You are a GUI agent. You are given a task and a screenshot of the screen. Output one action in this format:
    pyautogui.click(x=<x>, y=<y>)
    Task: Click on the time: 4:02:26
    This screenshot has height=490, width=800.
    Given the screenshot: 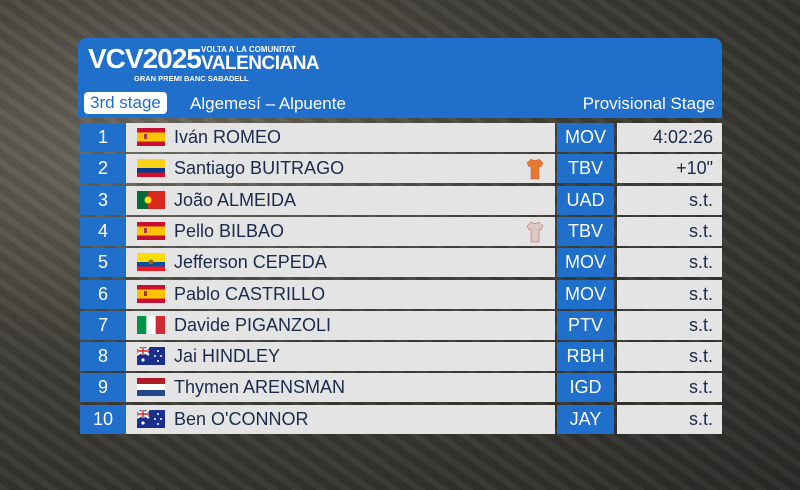 What is the action you would take?
    pyautogui.click(x=682, y=137)
    